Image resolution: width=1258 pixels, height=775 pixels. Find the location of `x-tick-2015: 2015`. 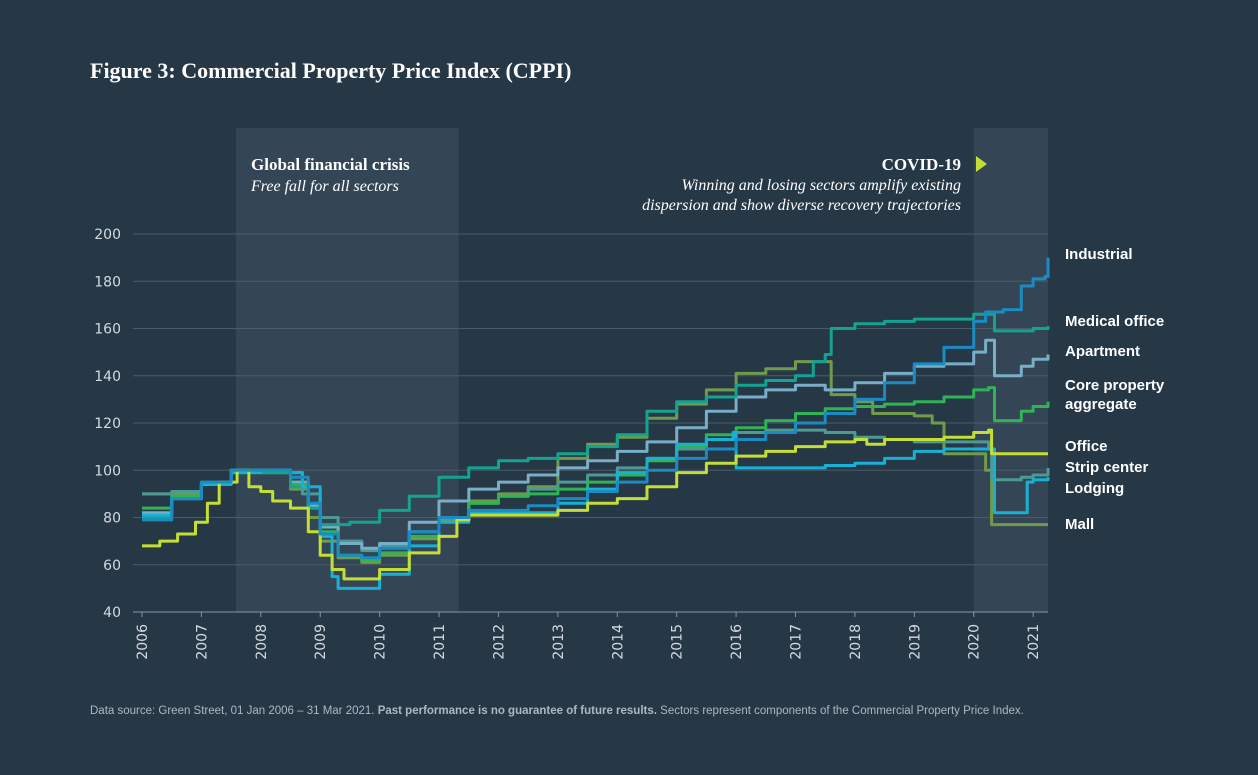

x-tick-2015: 2015 is located at coordinates (678, 642).